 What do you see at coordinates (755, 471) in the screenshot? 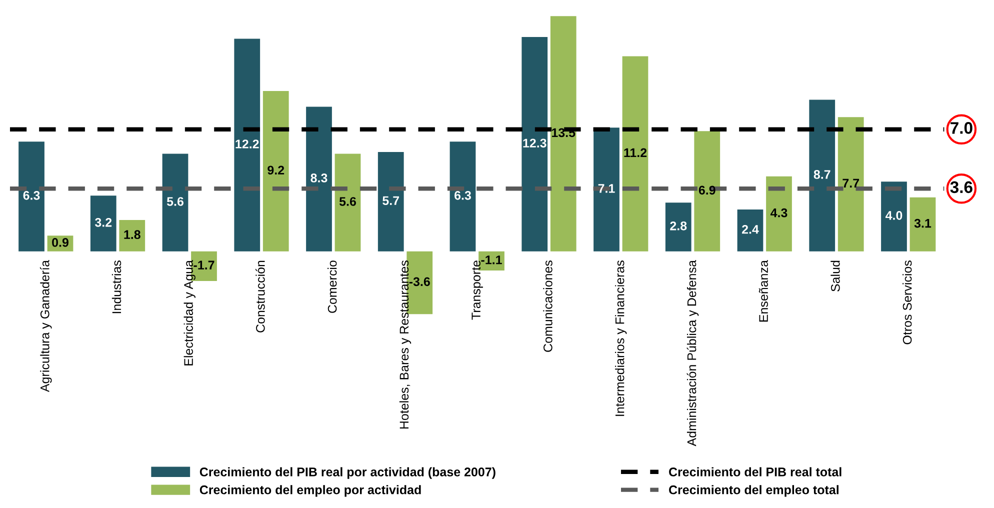
I see `legend-label: Crecimiento del PIB real total` at bounding box center [755, 471].